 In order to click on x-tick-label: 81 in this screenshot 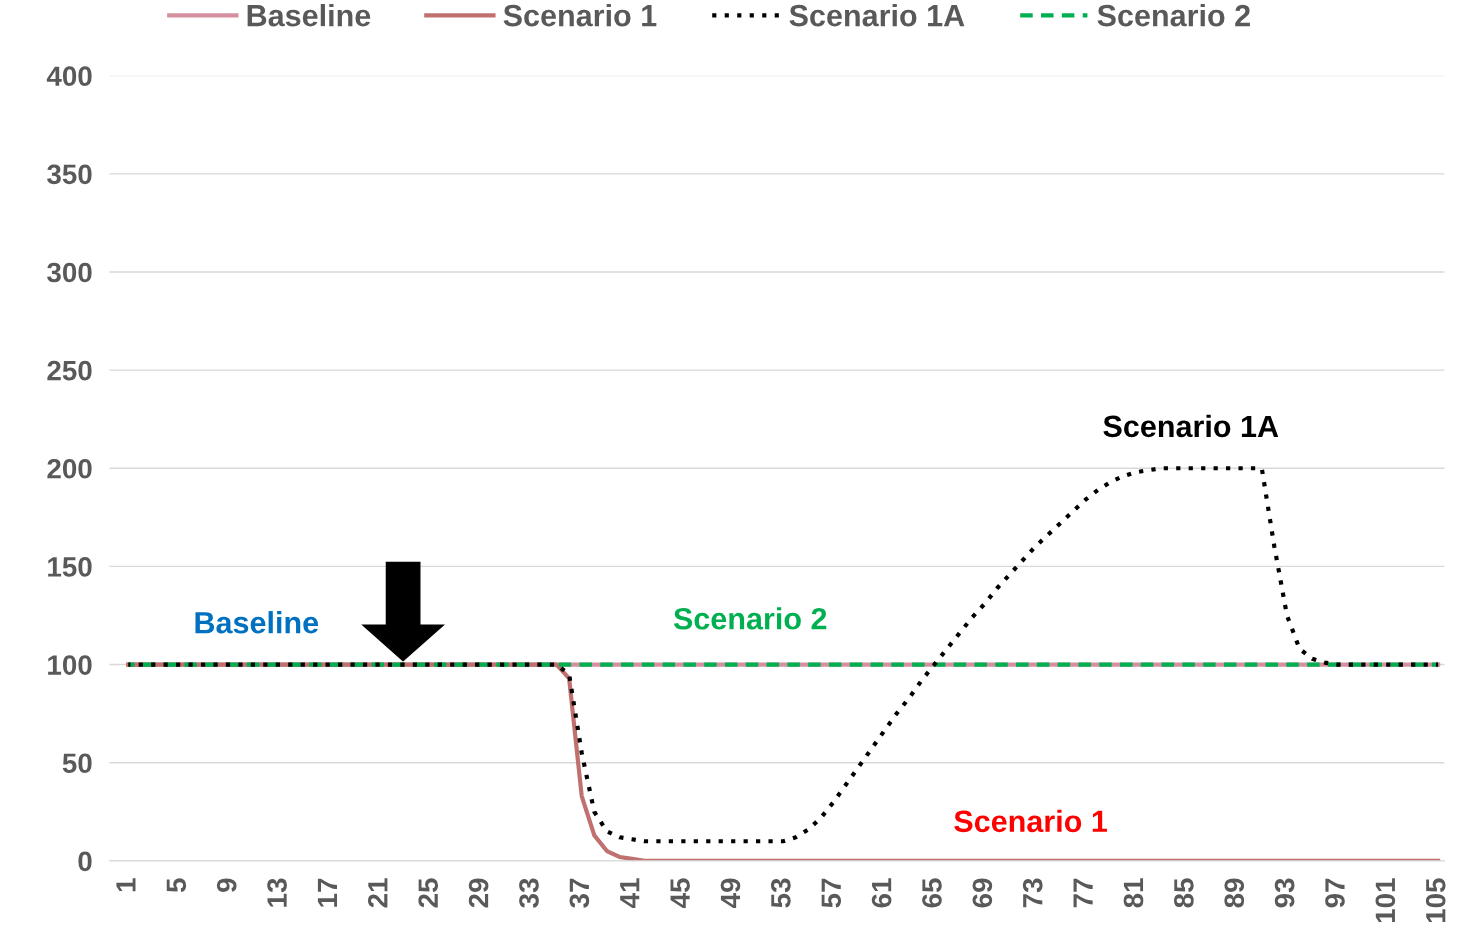, I will do `click(1133, 893)`.